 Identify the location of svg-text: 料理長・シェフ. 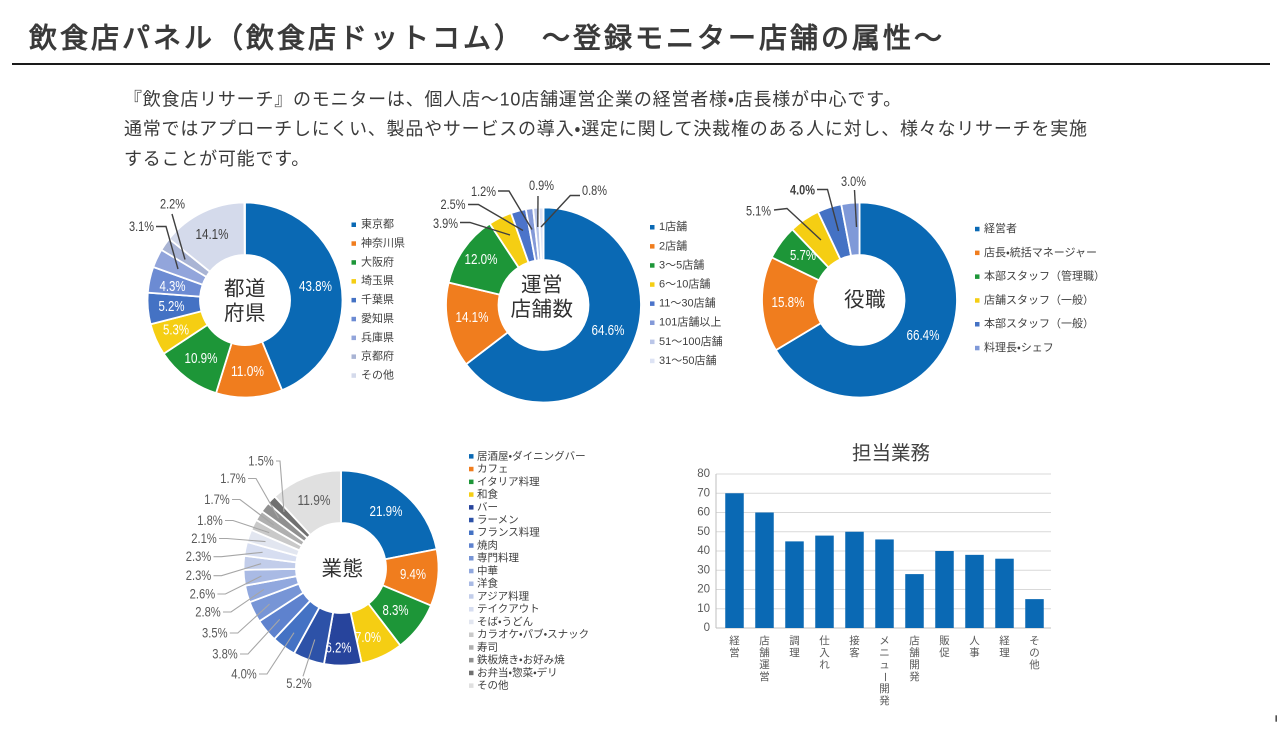
(1019, 347).